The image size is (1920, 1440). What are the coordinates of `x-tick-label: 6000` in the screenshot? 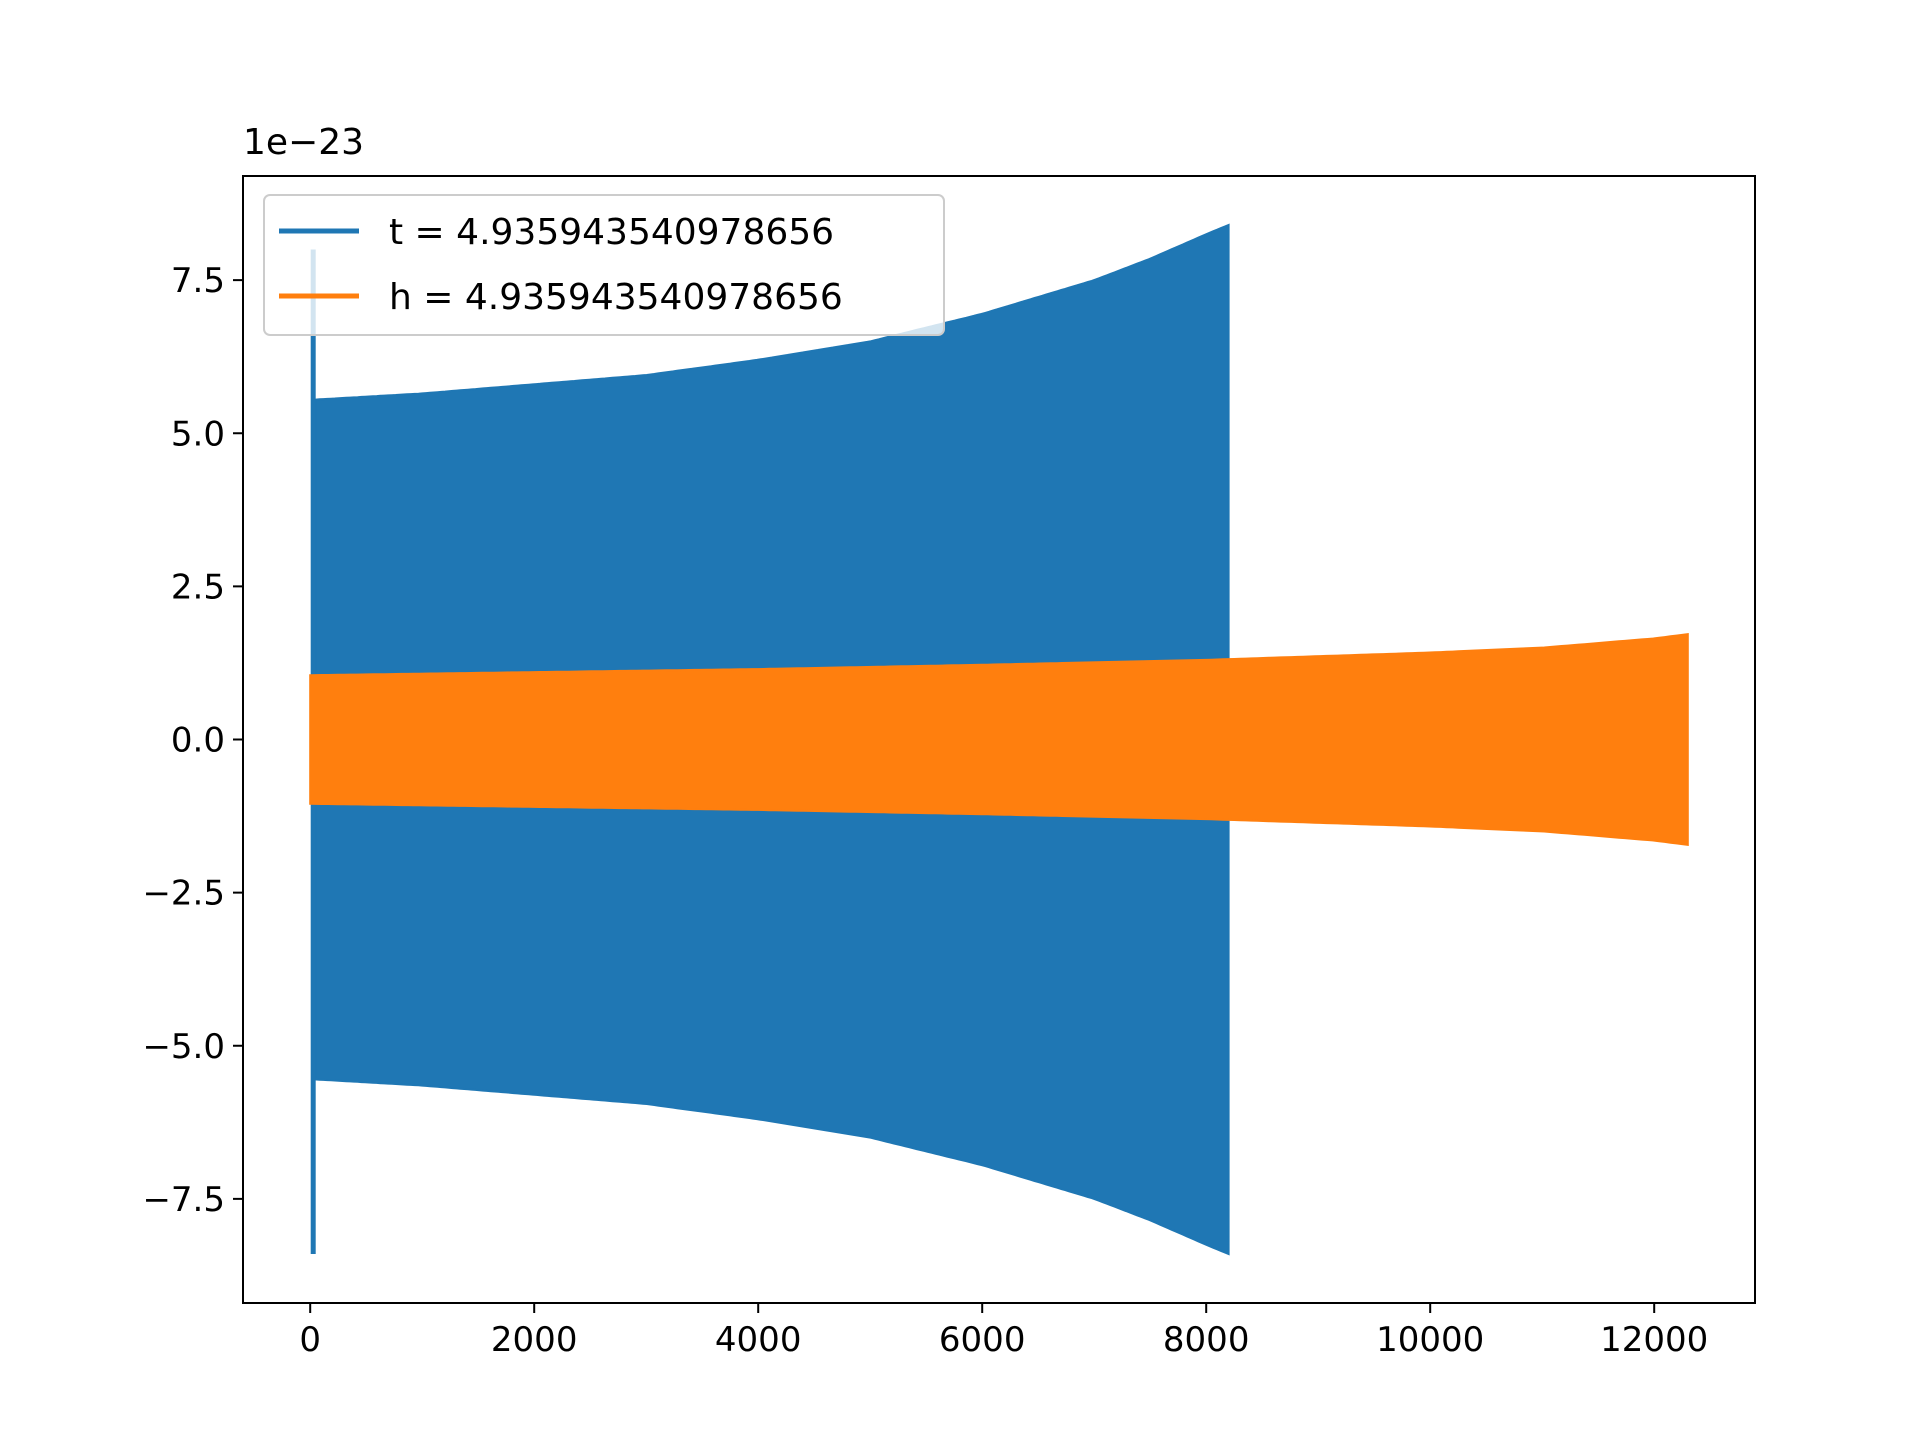 It's located at (982, 1340).